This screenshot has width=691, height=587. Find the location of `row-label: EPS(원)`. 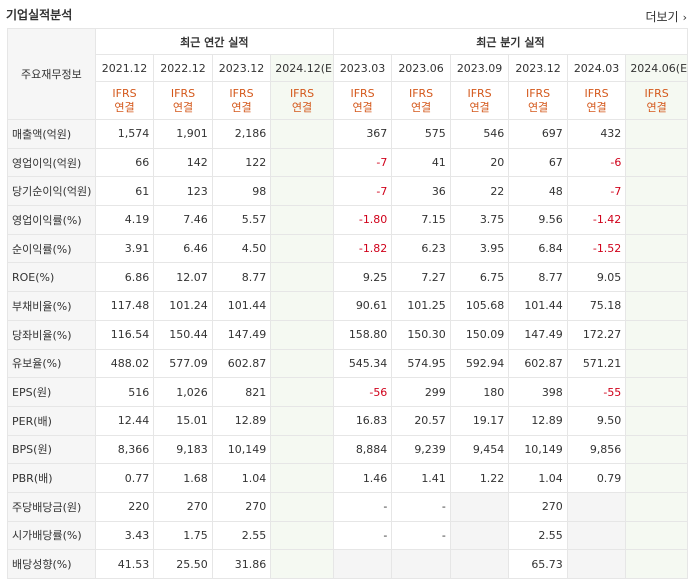

row-label: EPS(원) is located at coordinates (51, 392).